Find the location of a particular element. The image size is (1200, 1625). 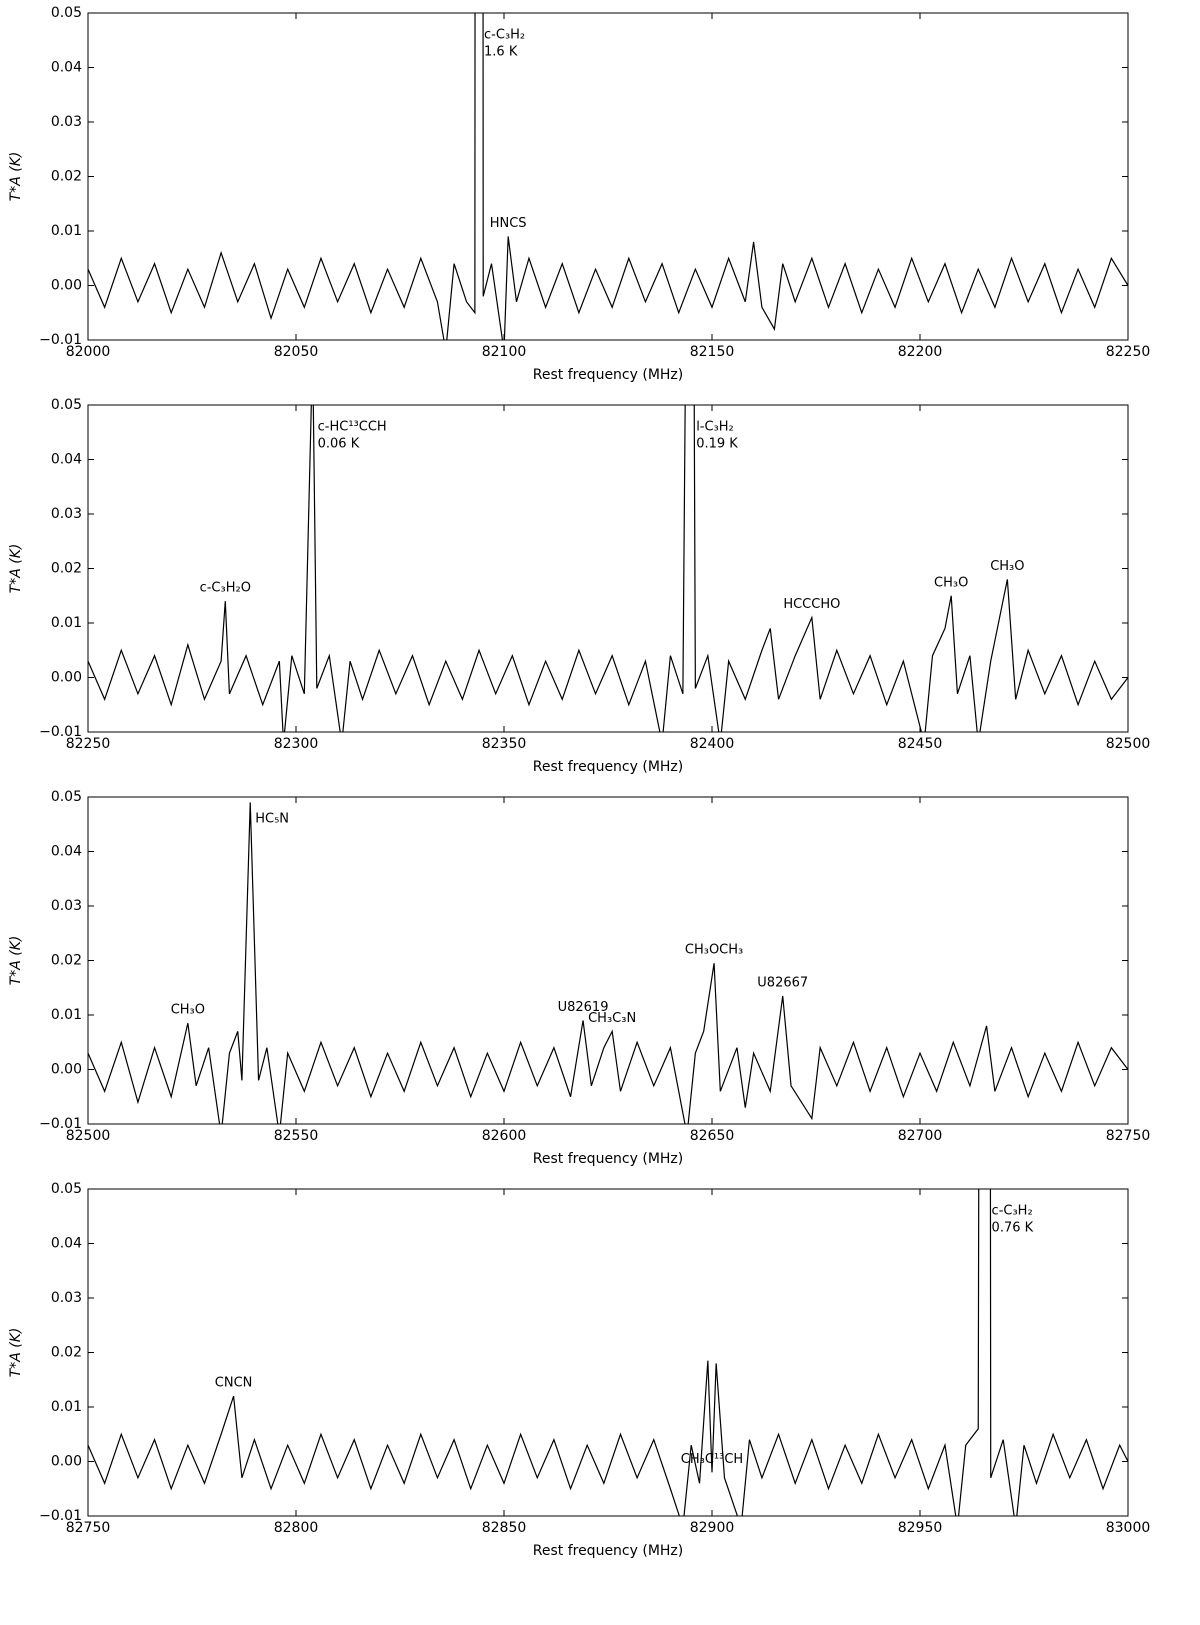

annotation-note: 0.19 K is located at coordinates (717, 444).